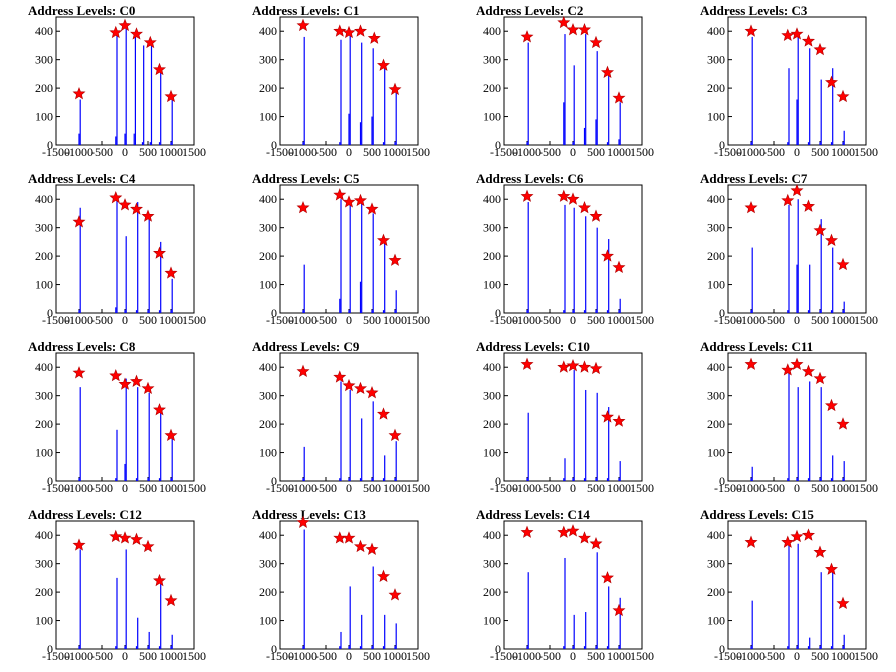 Image resolution: width=896 pixels, height=672 pixels. I want to click on chart-title: Address Levels: C9, so click(306, 346).